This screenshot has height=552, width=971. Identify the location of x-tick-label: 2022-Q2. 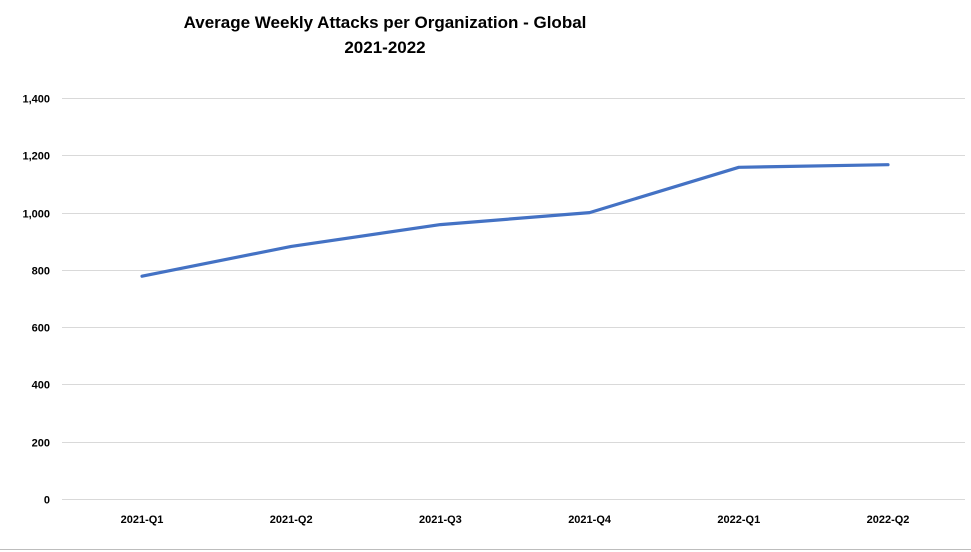
(888, 520).